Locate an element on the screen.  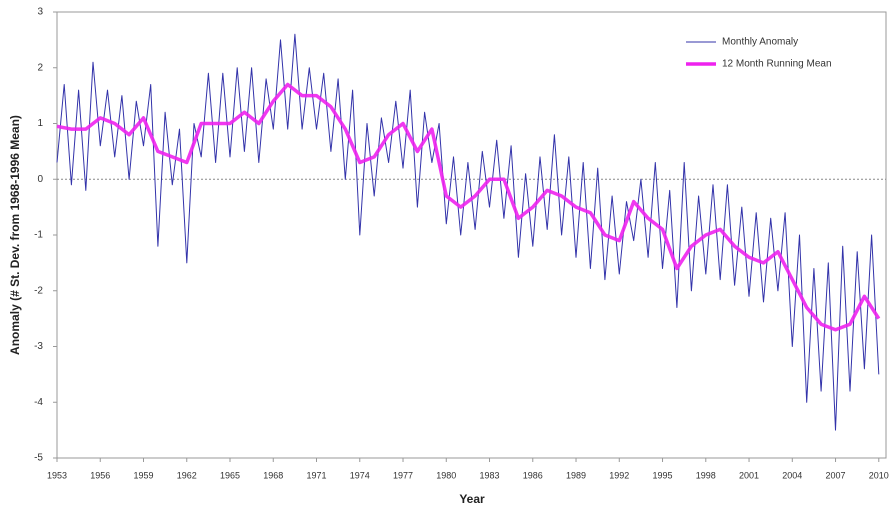
y-tick-label: 0 is located at coordinates (40, 179).